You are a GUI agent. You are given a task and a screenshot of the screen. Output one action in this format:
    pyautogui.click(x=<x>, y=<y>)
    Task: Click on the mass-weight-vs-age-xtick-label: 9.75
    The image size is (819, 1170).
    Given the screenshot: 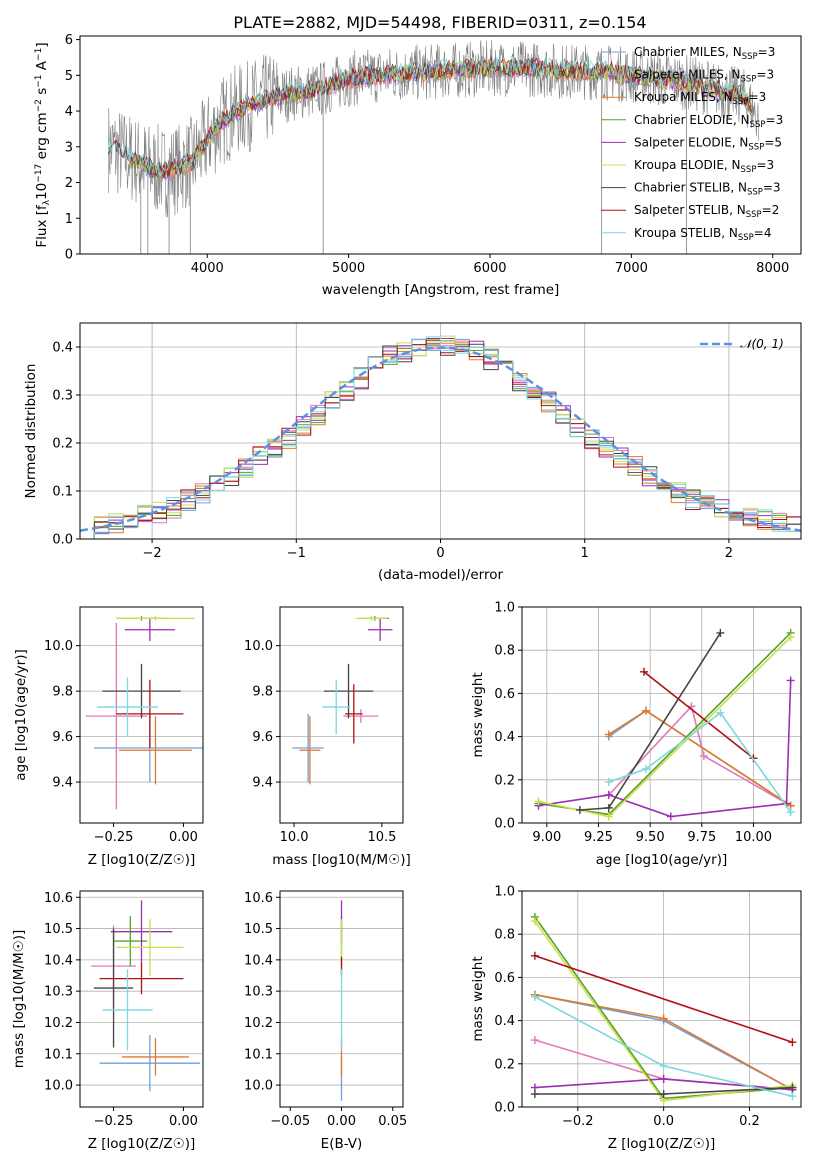 What is the action you would take?
    pyautogui.click(x=701, y=837)
    